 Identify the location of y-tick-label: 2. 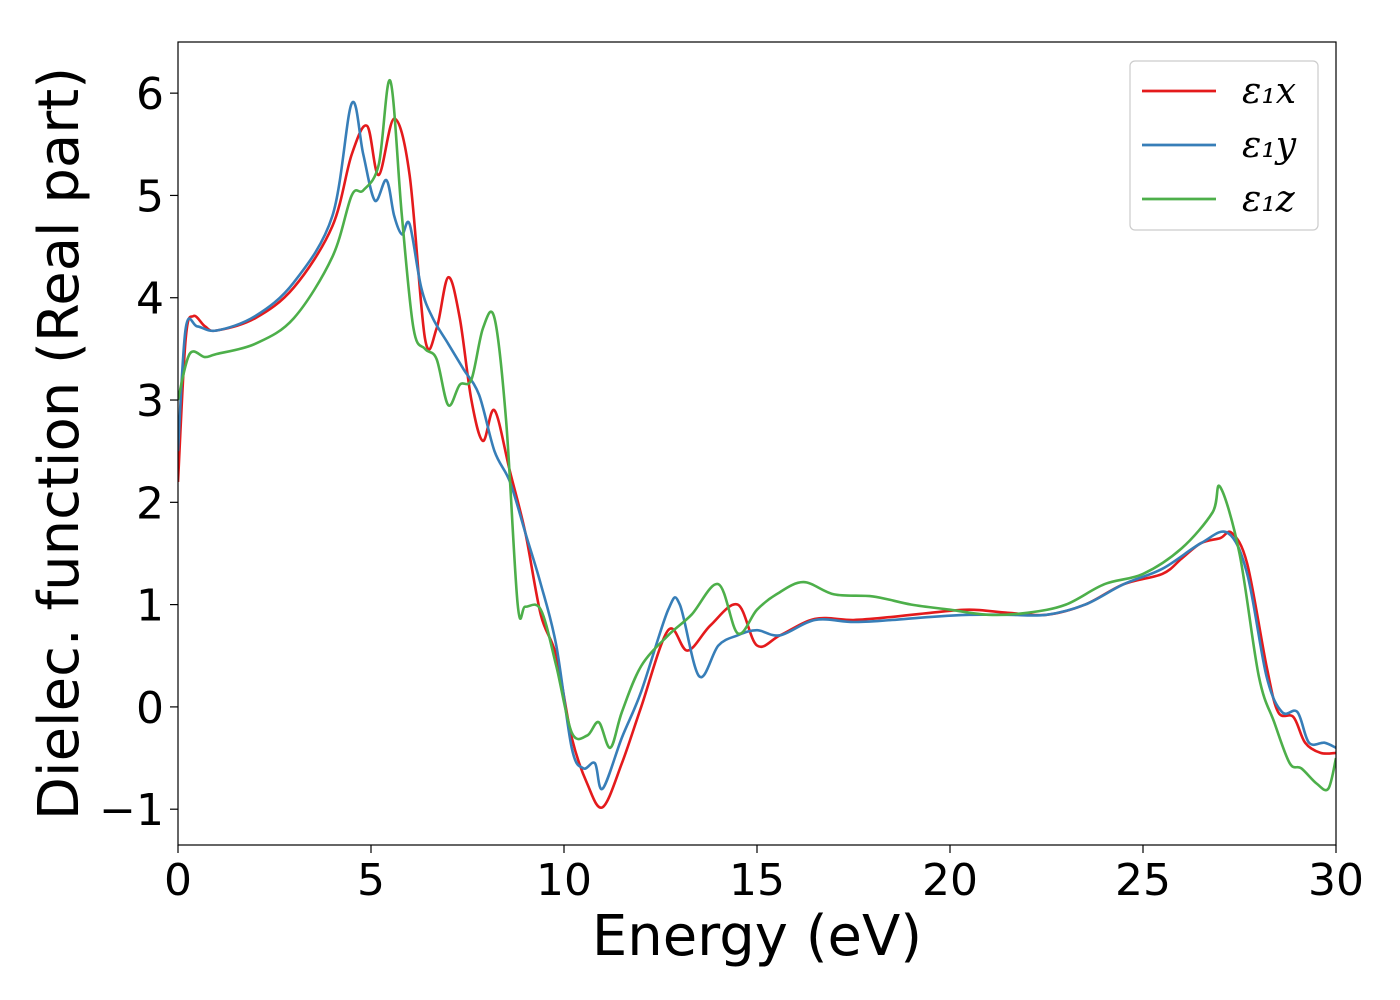
(150, 503).